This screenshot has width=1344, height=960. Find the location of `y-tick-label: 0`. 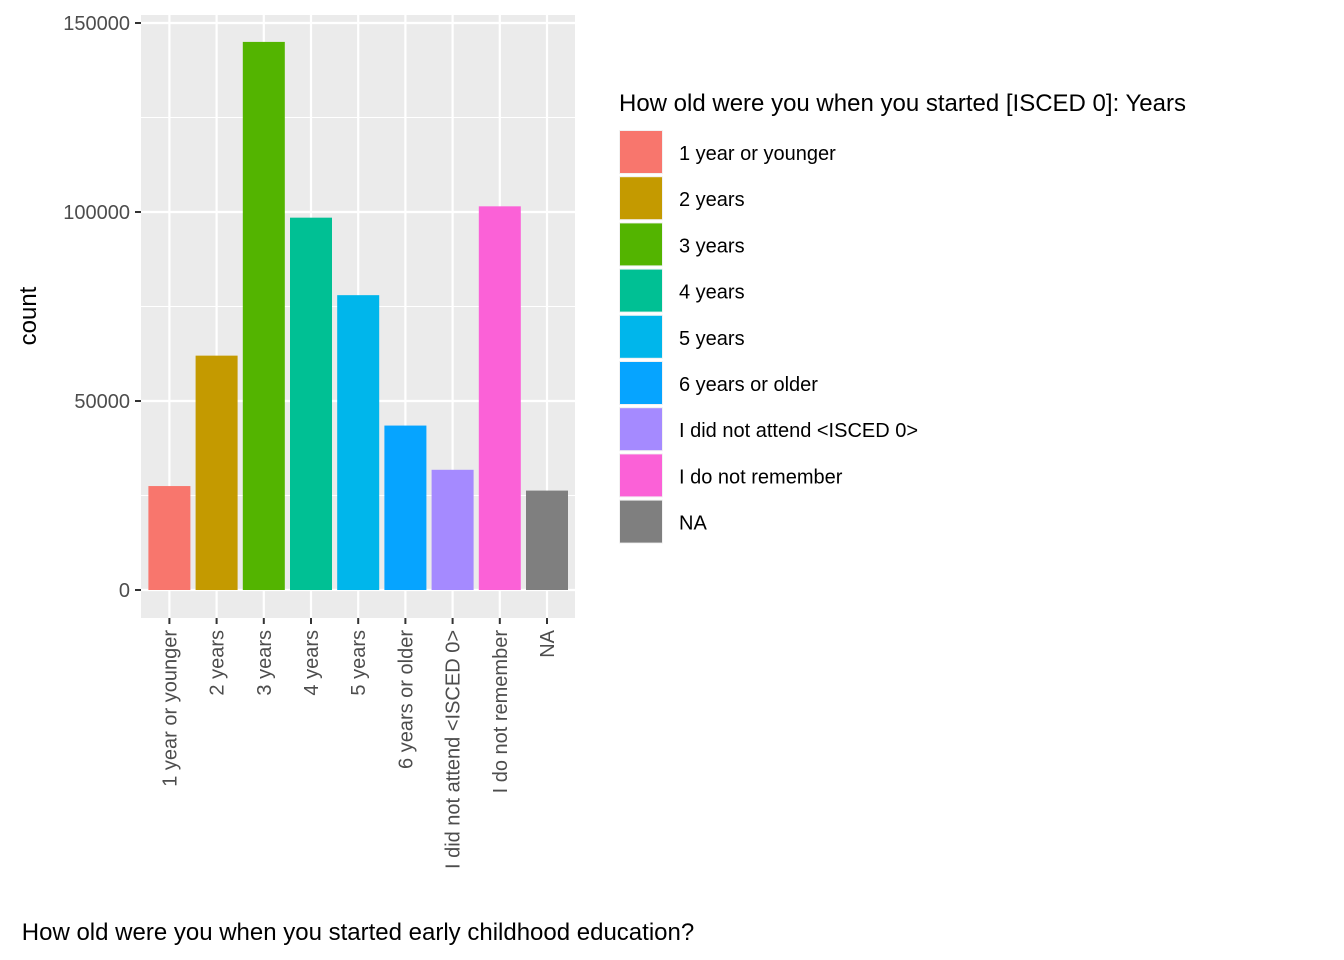

y-tick-label: 0 is located at coordinates (124, 591).